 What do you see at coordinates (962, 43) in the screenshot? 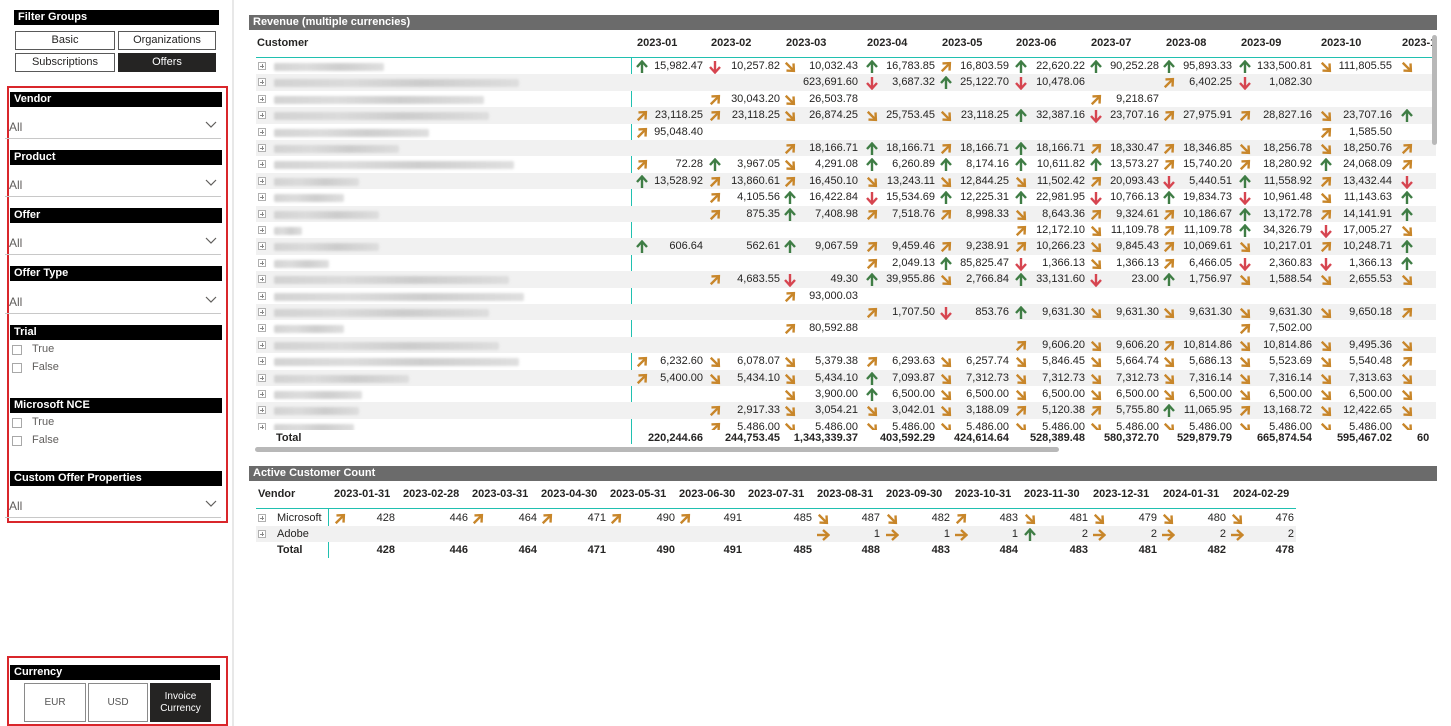
I see `month-header: 2023-05` at bounding box center [962, 43].